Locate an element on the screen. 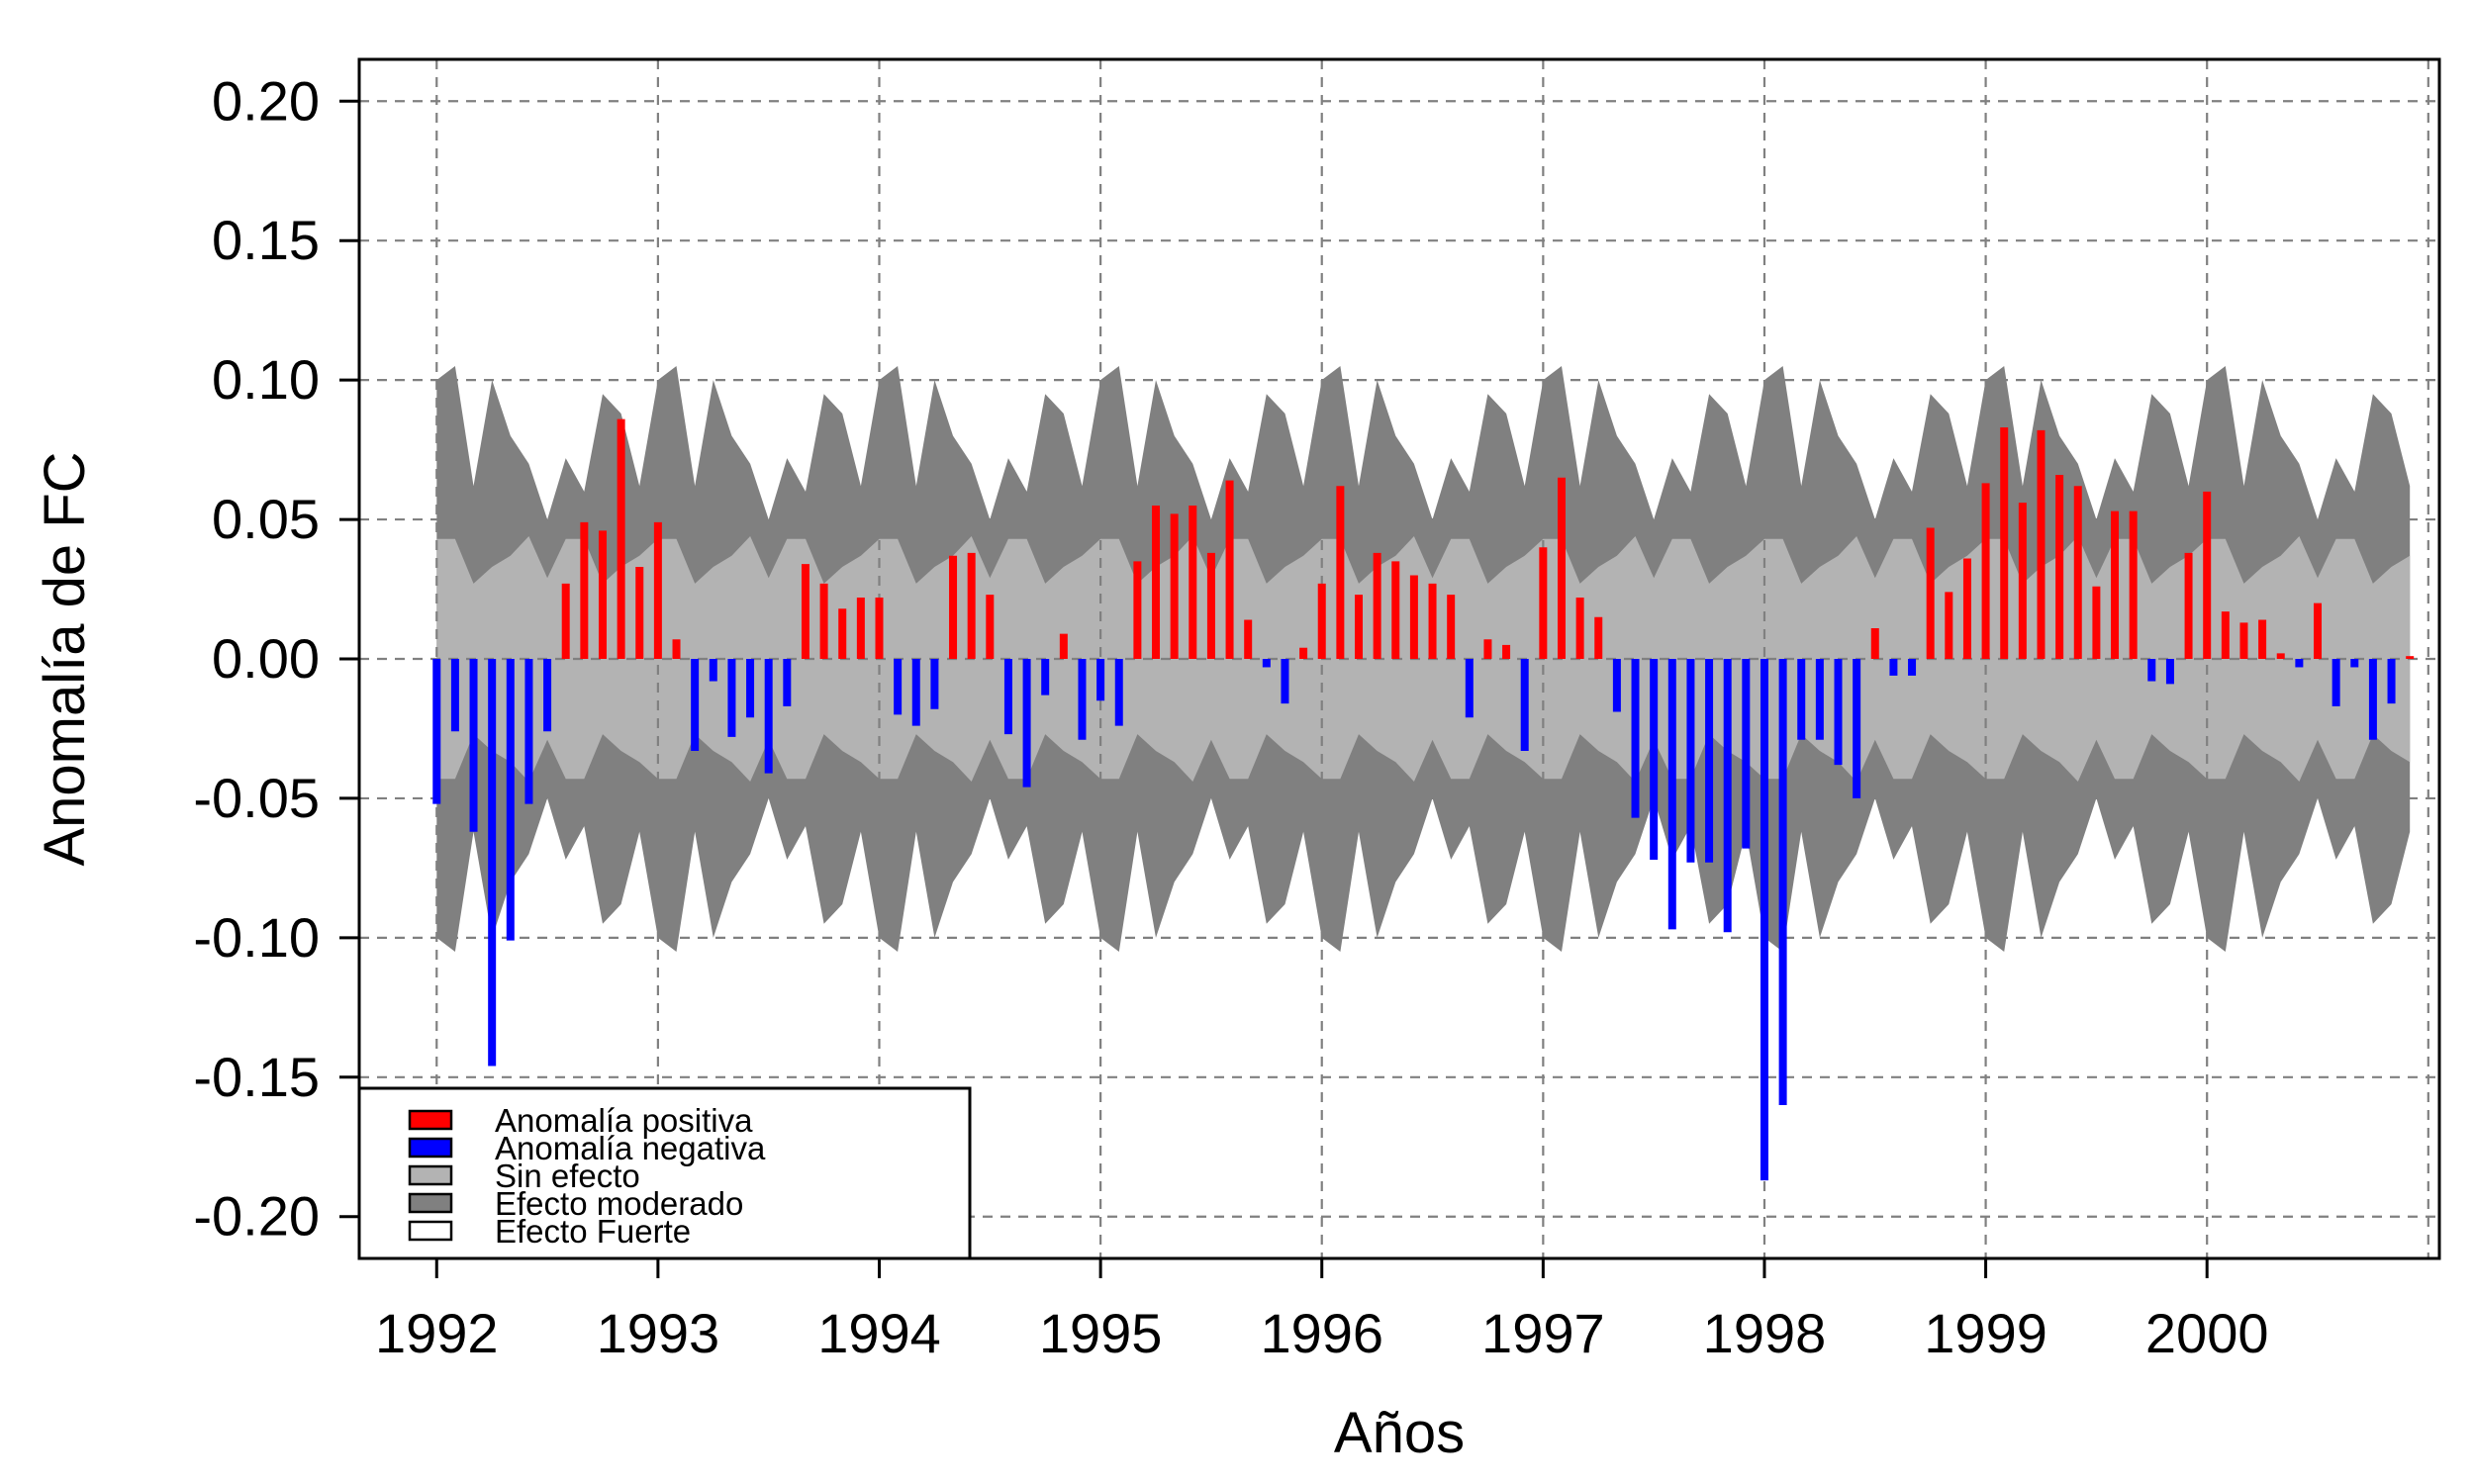 This screenshot has width=2474, height=1484. legend-label: Sin efecto is located at coordinates (567, 1176).